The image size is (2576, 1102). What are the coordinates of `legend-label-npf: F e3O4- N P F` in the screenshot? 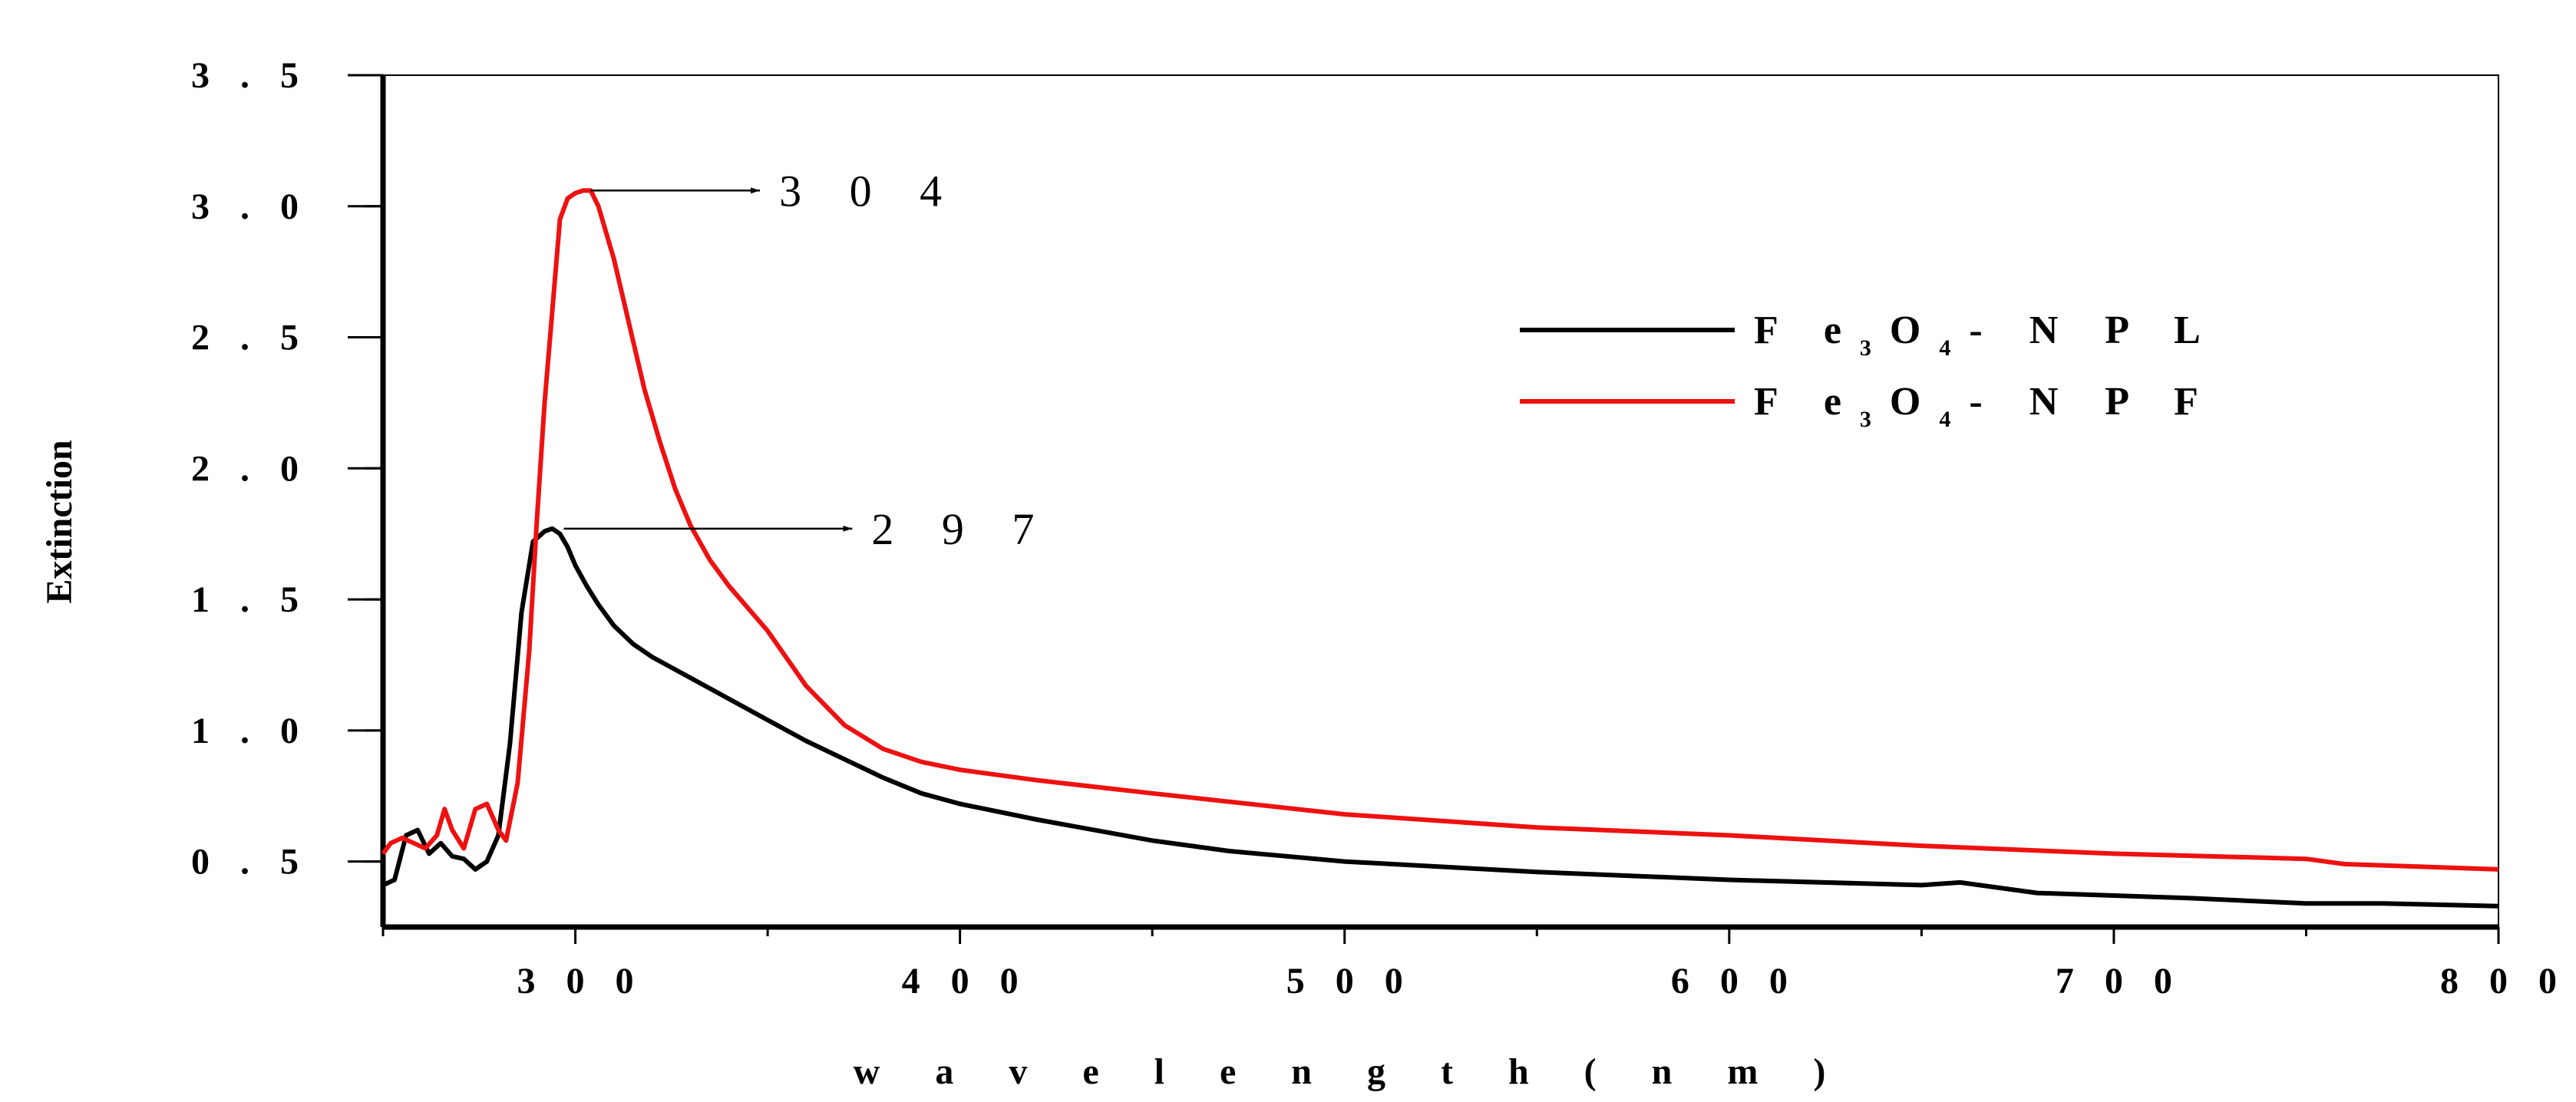 It's located at (1985, 406).